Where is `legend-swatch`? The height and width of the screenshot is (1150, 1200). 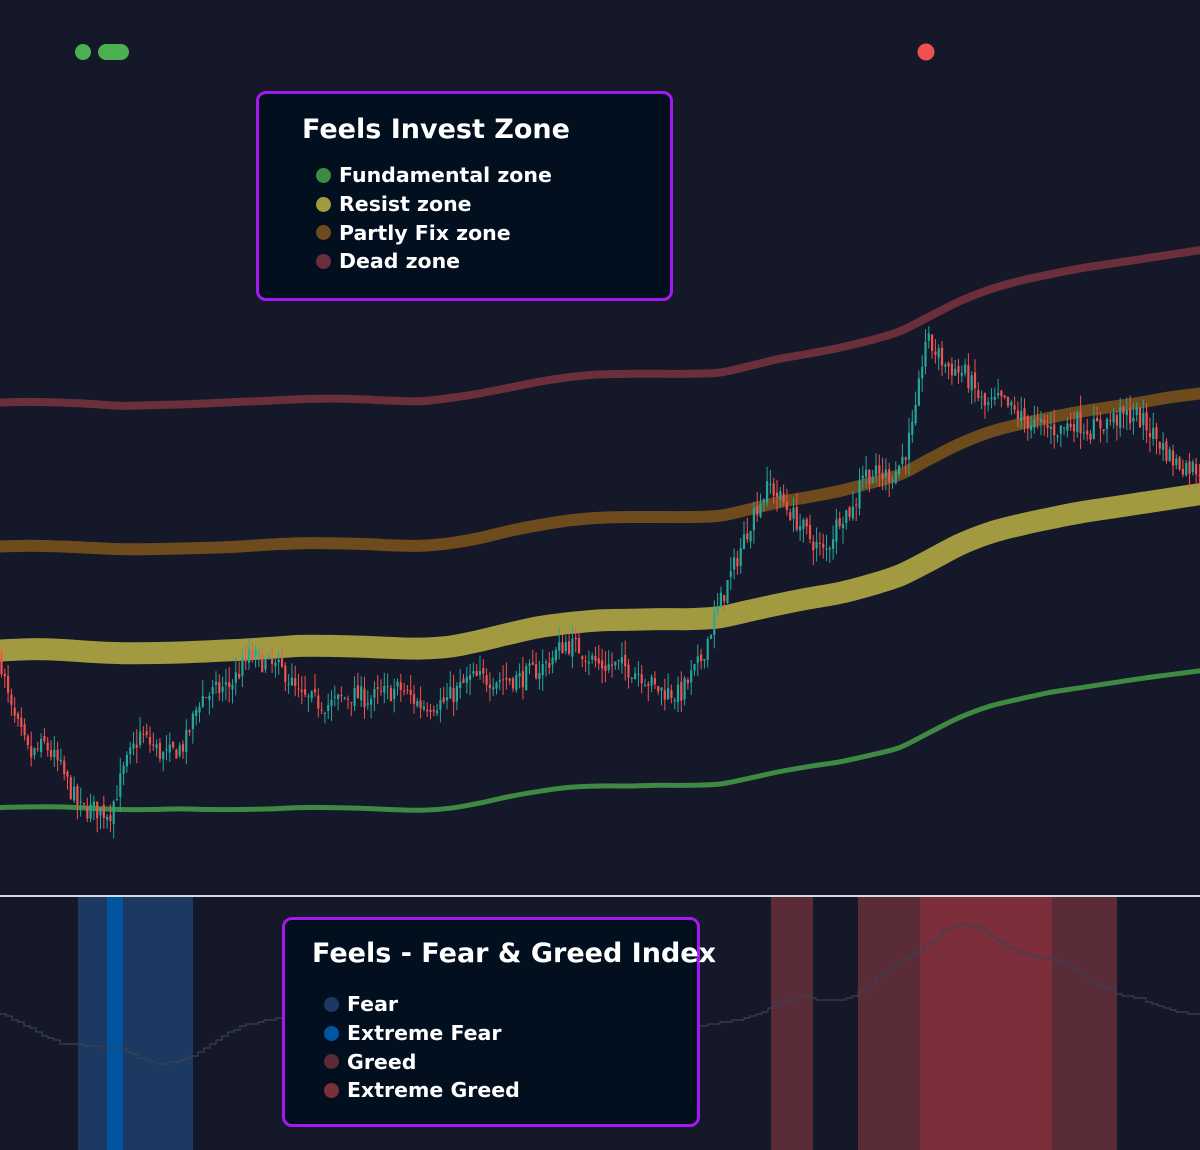 legend-swatch is located at coordinates (323, 261).